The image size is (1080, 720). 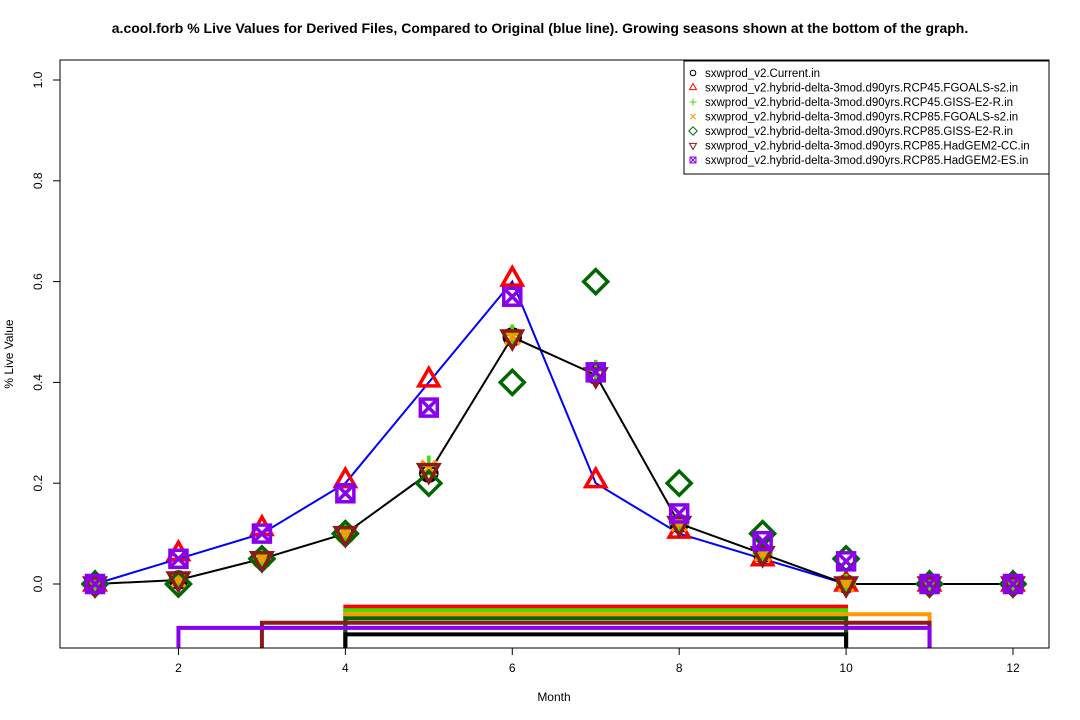 I want to click on x-tick-label: 12, so click(x=1013, y=668).